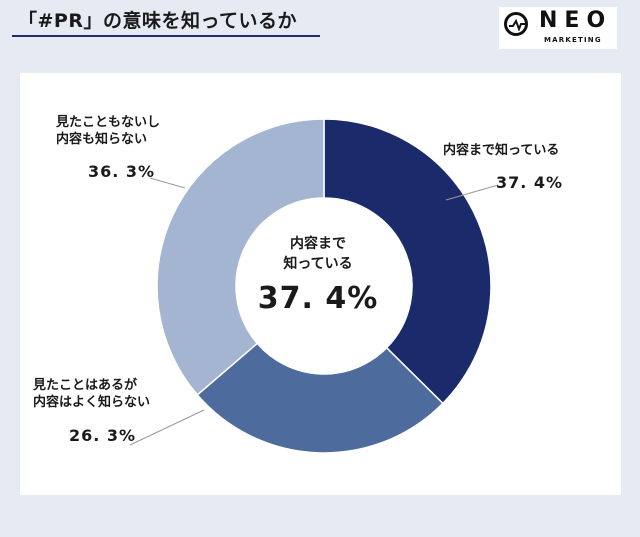  Describe the element at coordinates (167, 427) in the screenshot. I see `leader-line-seen` at that location.